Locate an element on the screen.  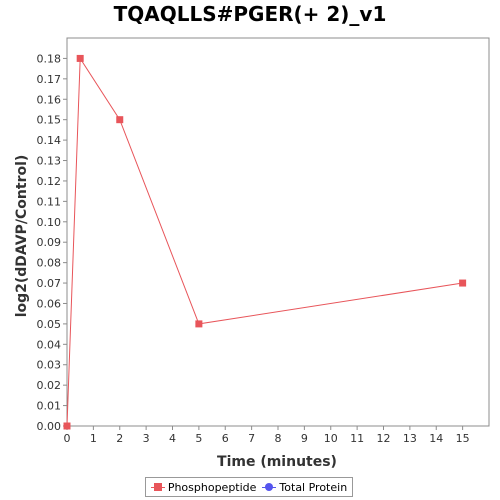
legend-item-phosphopeptide: Phosphopeptide is located at coordinates (203, 487).